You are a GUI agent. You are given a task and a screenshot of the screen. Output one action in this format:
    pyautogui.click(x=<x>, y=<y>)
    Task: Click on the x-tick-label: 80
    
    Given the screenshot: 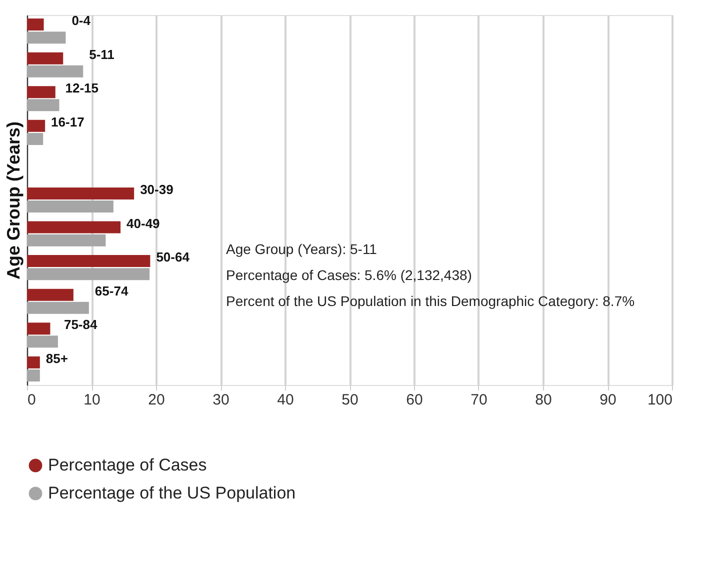 What is the action you would take?
    pyautogui.click(x=543, y=400)
    